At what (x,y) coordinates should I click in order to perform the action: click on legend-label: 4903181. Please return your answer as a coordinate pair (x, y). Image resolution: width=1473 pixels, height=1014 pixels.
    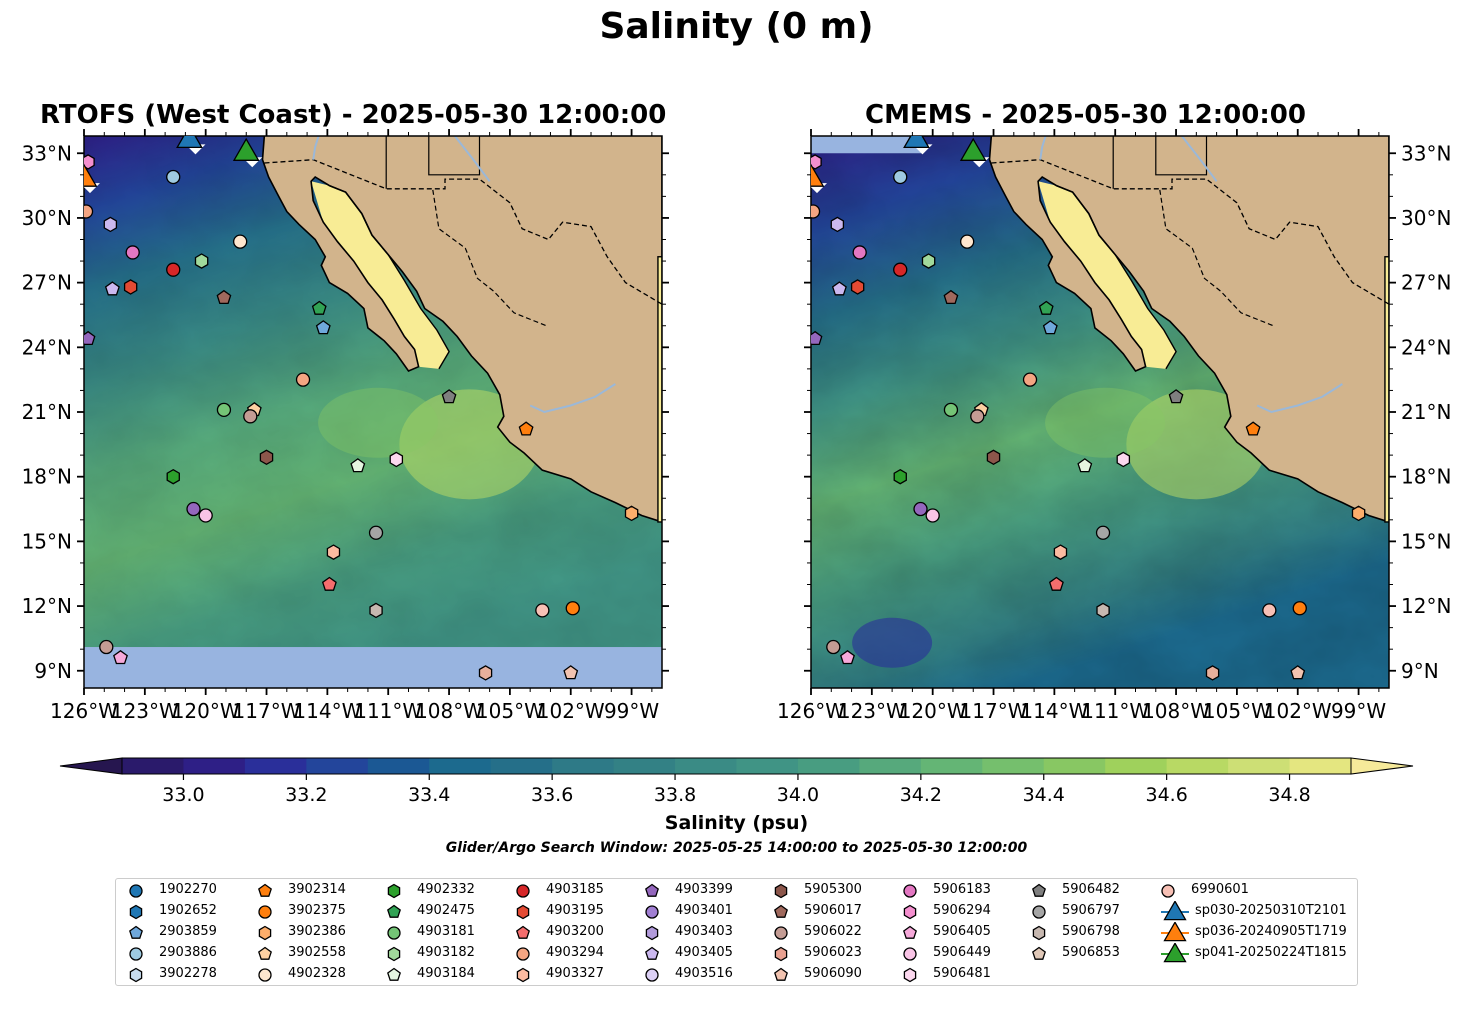
    Looking at the image, I should click on (446, 931).